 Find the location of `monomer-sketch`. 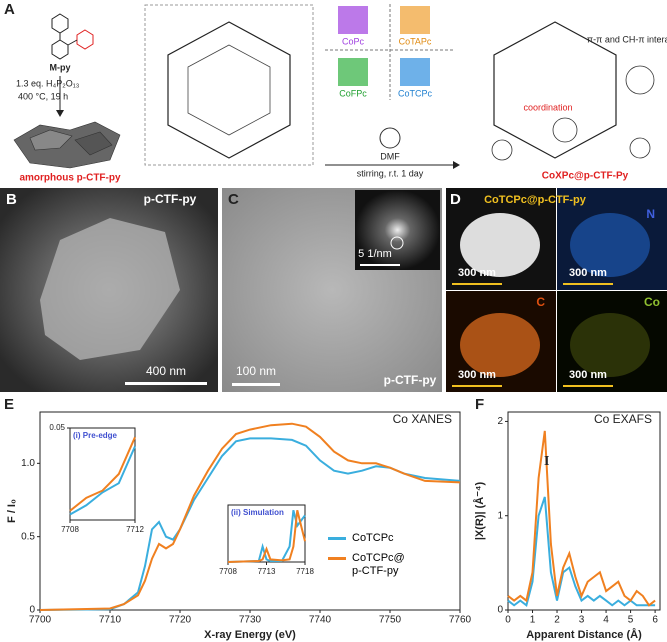

monomer-sketch is located at coordinates (72, 36).